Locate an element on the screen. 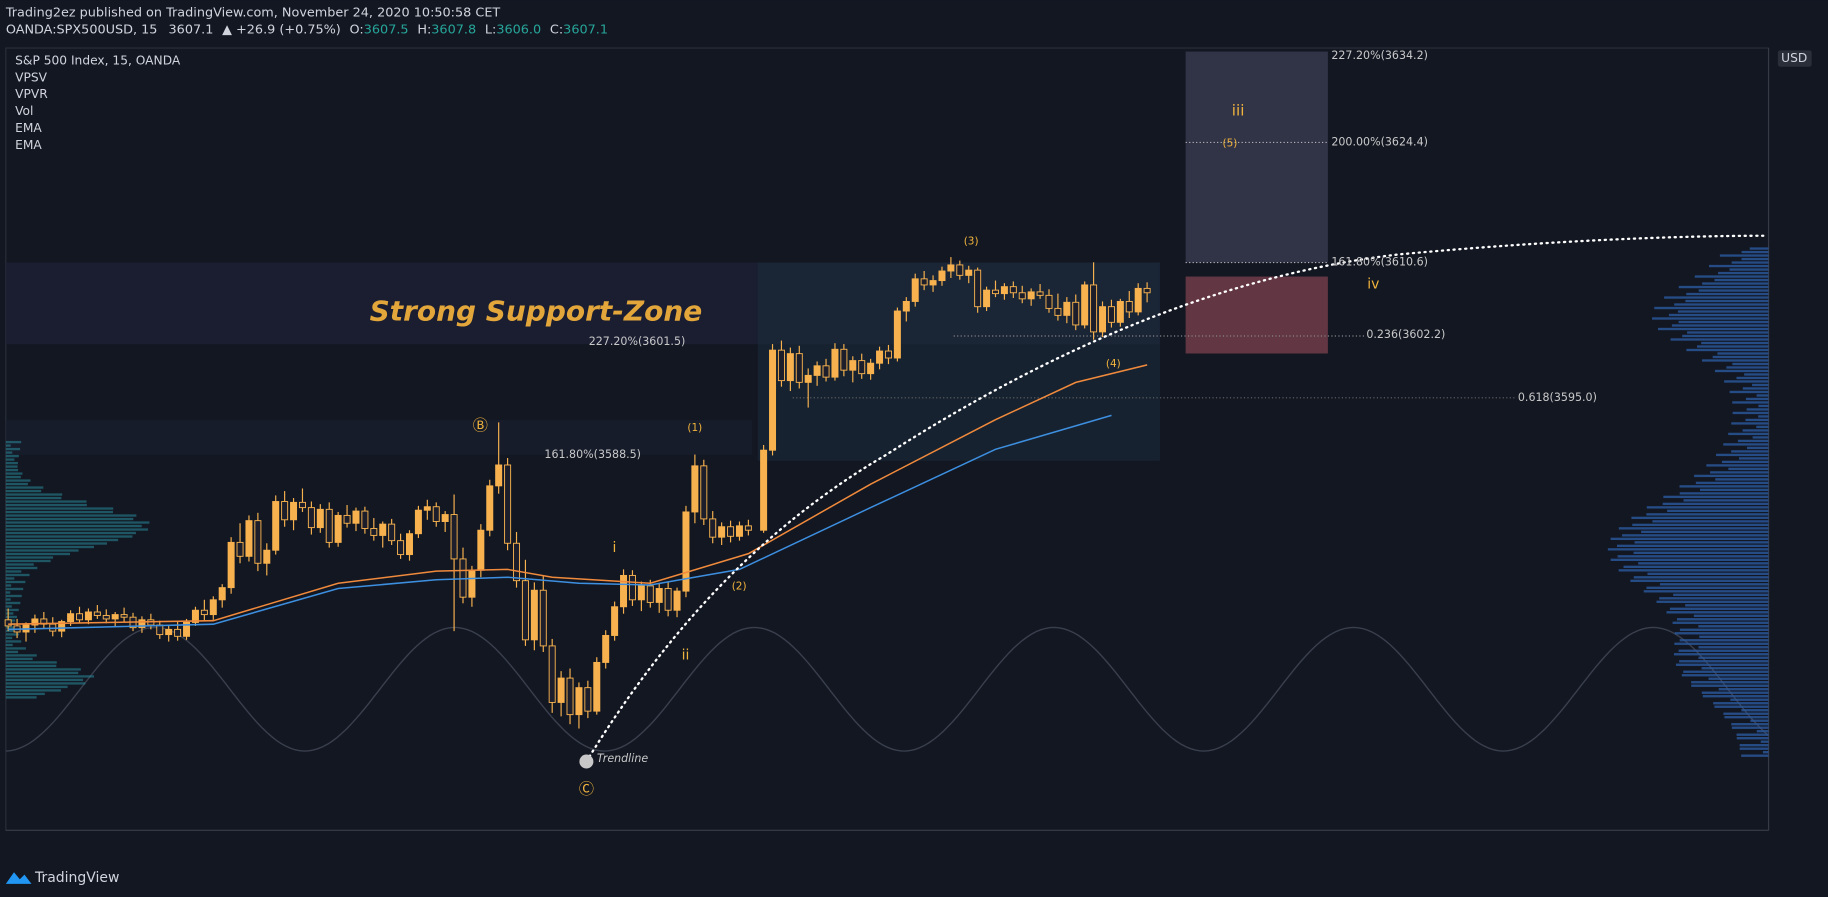 This screenshot has height=897, width=1828. trendline-anchor is located at coordinates (586, 761).